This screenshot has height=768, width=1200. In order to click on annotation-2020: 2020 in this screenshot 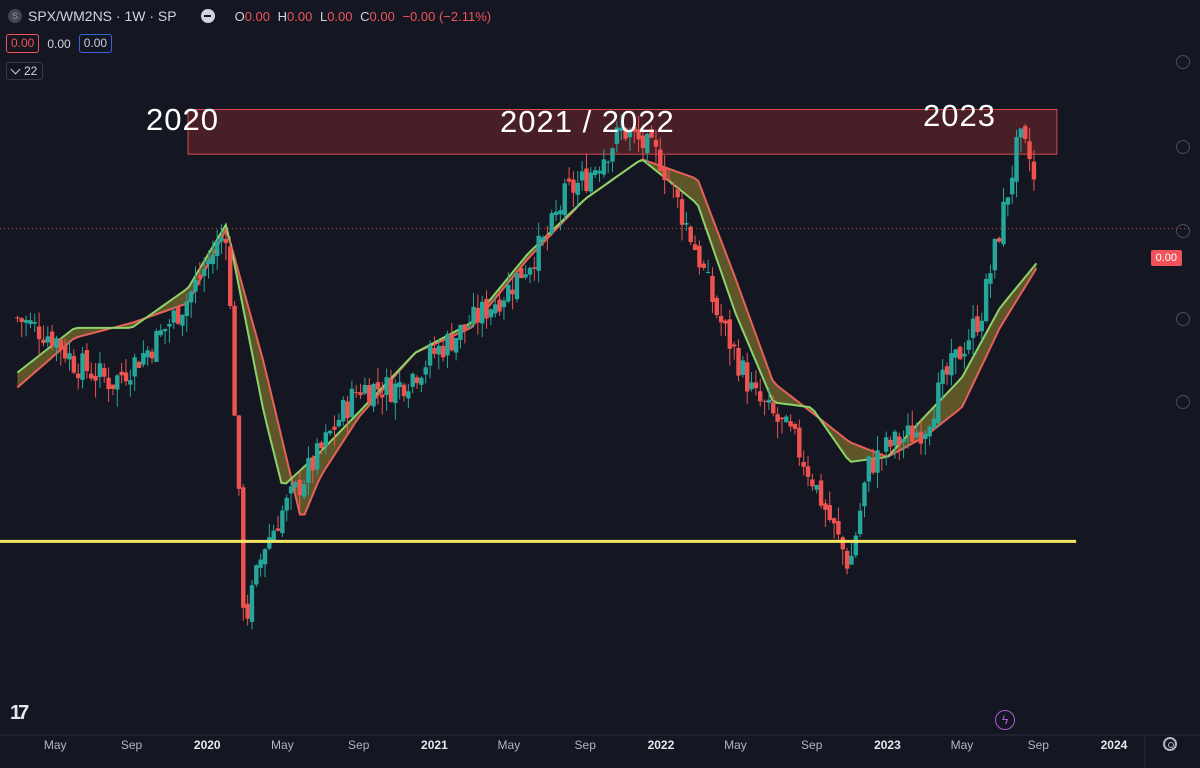, I will do `click(182, 119)`.